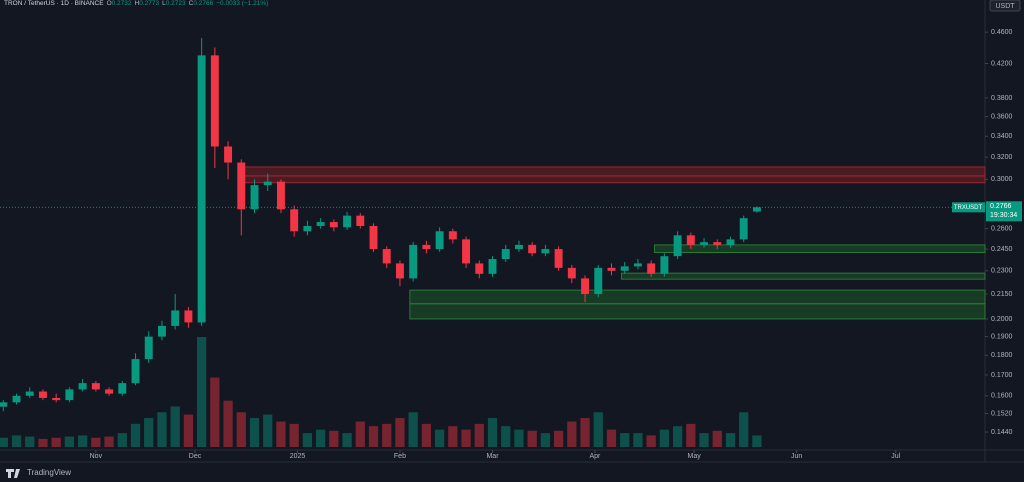 Image resolution: width=1024 pixels, height=482 pixels. I want to click on currency-box, so click(1005, 6).